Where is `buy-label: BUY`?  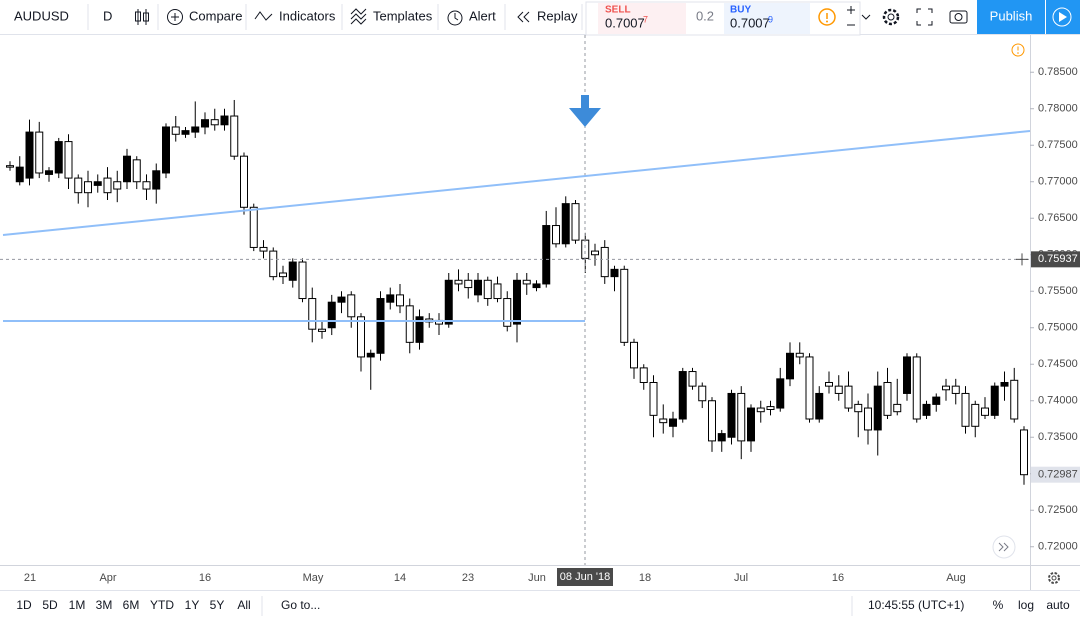
buy-label: BUY is located at coordinates (740, 10).